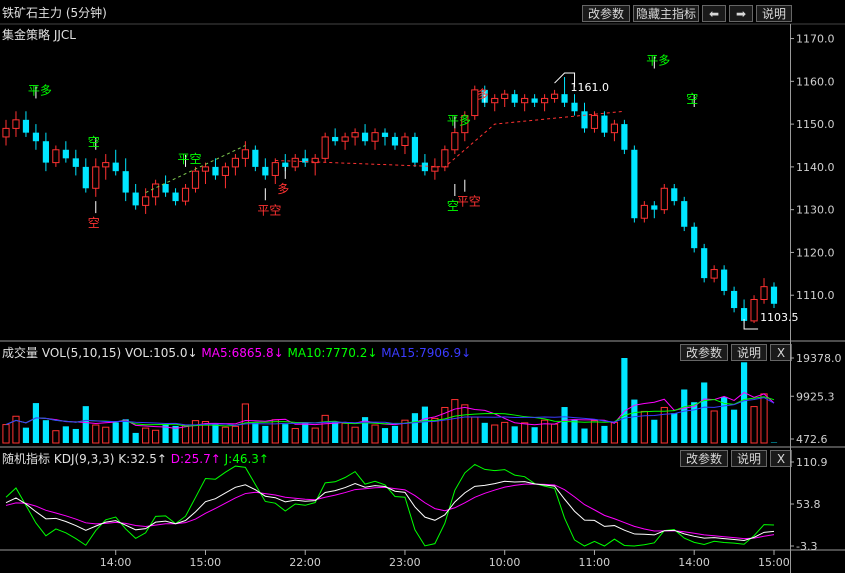  Describe the element at coordinates (658, 61) in the screenshot. I see `signal-label: 平多` at that location.